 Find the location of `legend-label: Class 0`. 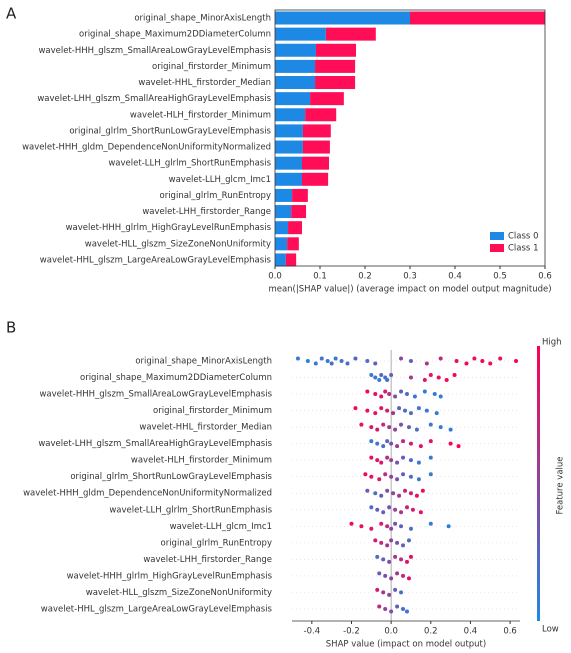

legend-label: Class 0 is located at coordinates (523, 237).